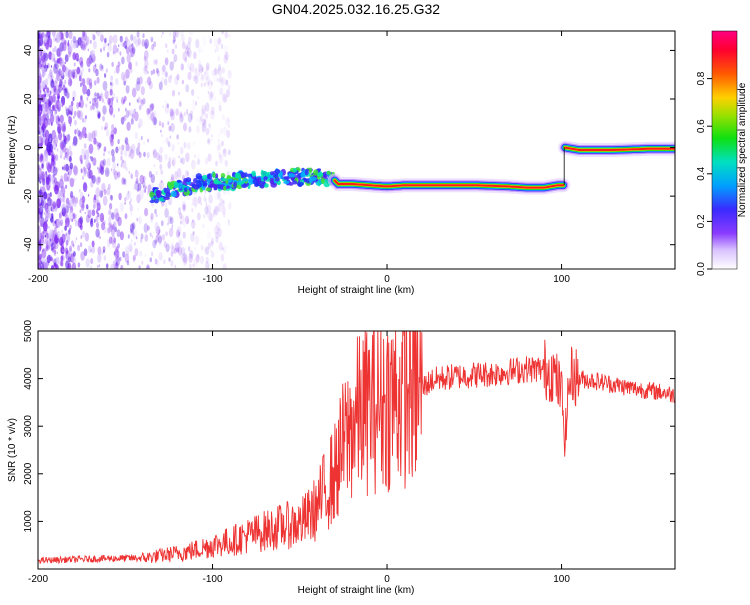 This screenshot has height=605, width=750. I want to click on y-tick-label: 1000, so click(28, 521).